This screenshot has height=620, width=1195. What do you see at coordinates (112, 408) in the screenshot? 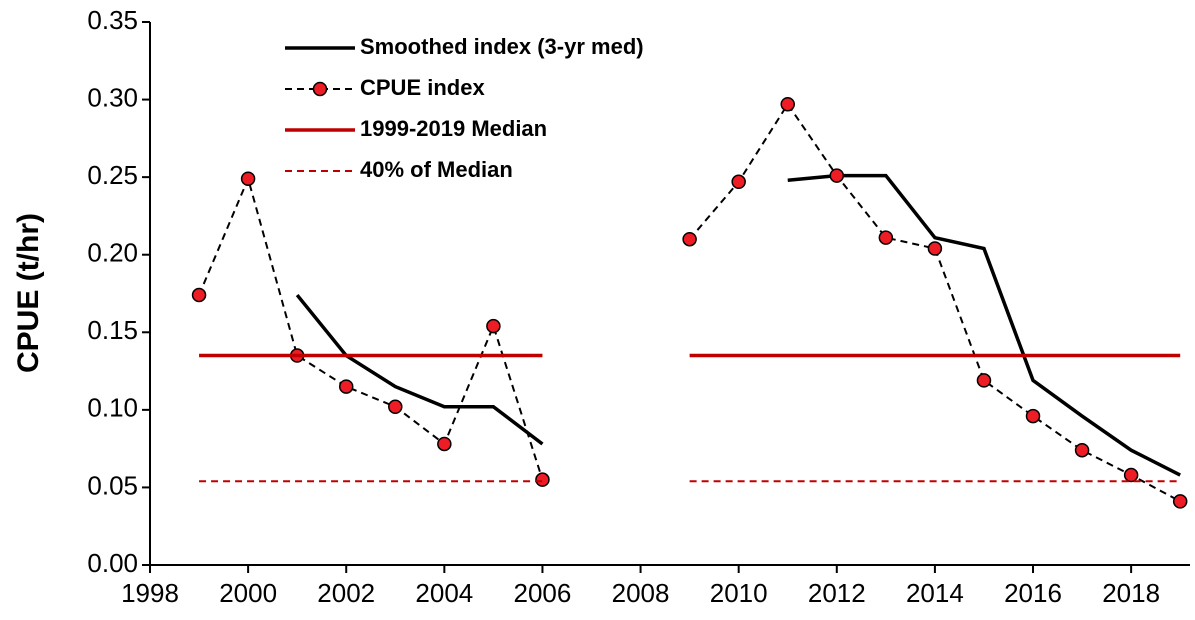
I see `y-tick-label: 0.10` at bounding box center [112, 408].